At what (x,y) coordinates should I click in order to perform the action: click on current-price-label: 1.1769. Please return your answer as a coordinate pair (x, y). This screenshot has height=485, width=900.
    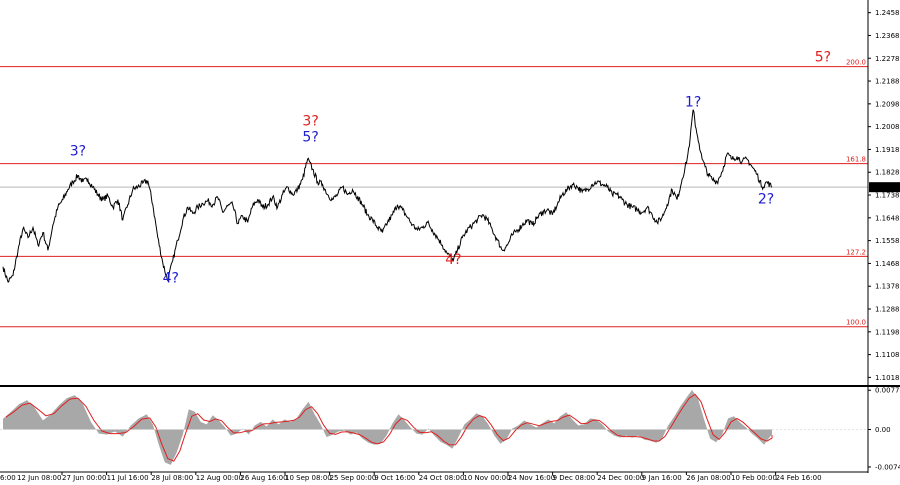
    Looking at the image, I should click on (885, 188).